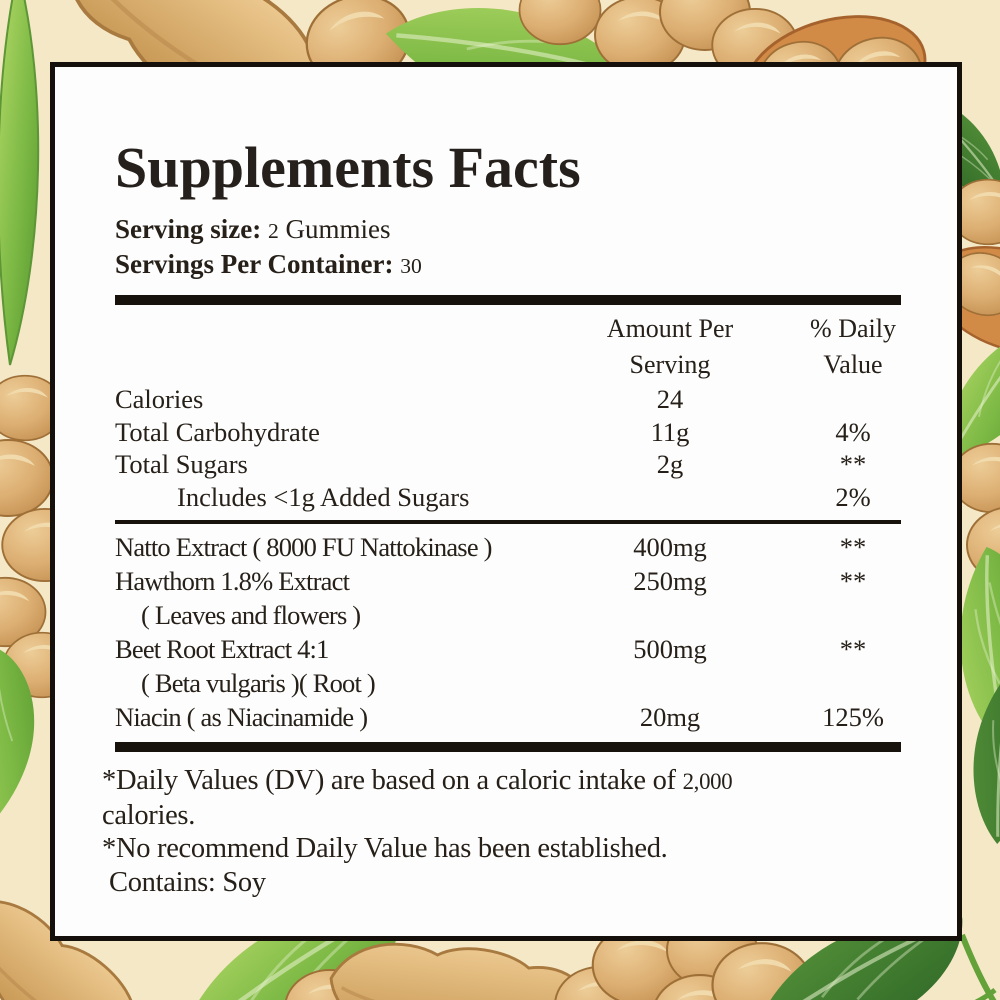 This screenshot has width=1000, height=1000. What do you see at coordinates (491, 581) in the screenshot?
I see `table-row: Hawthorn 1.8% Extract 250mg **` at bounding box center [491, 581].